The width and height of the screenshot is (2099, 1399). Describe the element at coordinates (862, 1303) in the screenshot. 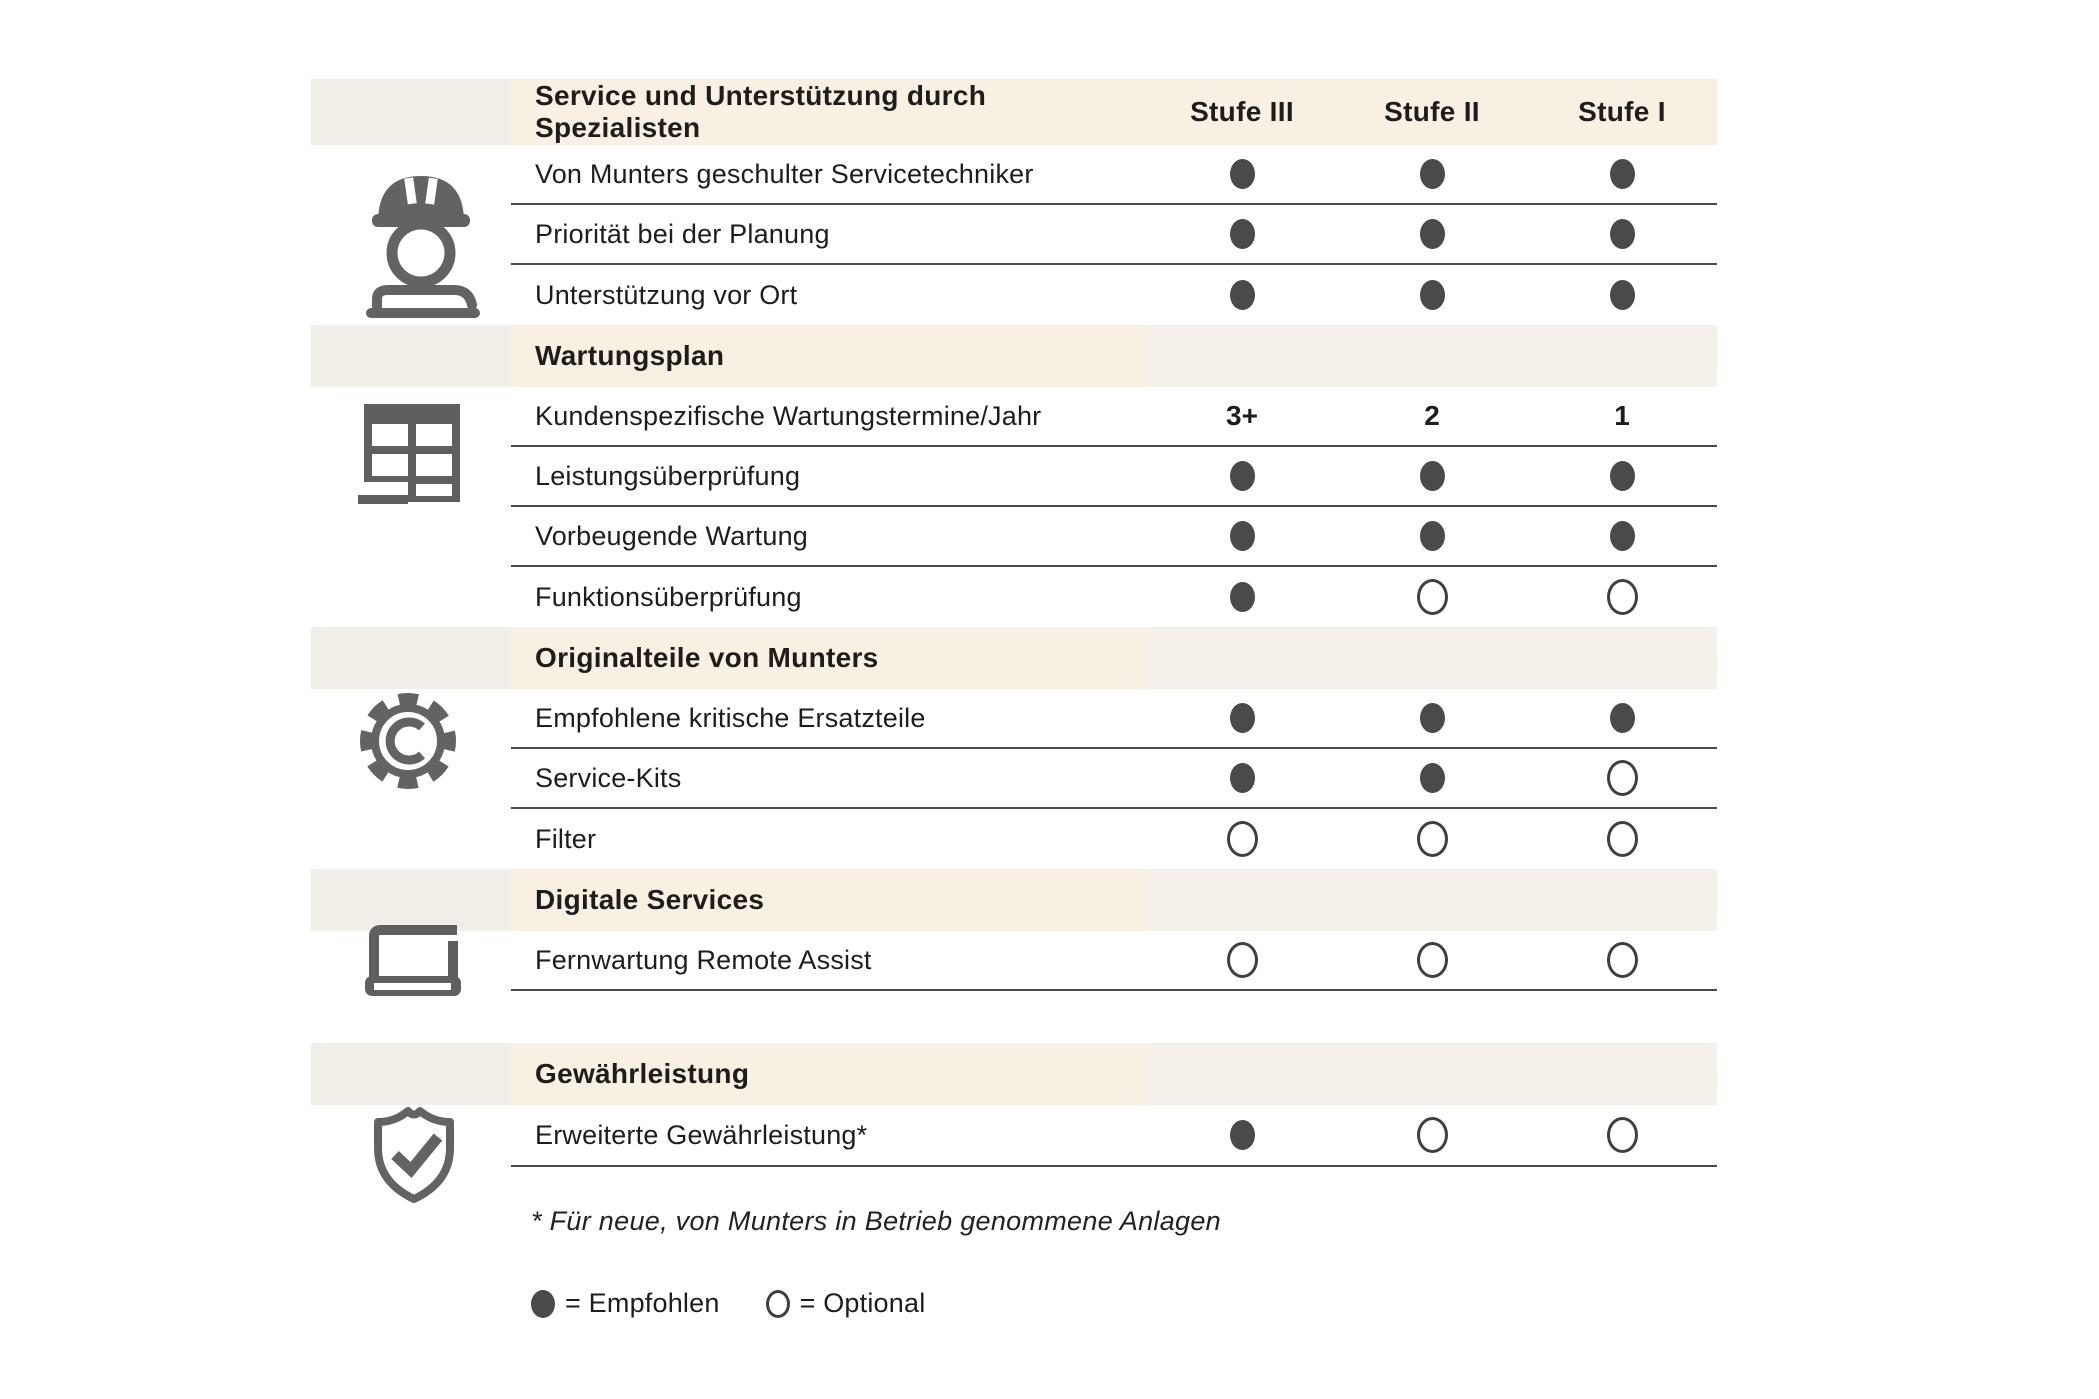

I see `legend-empty-label: = Optional` at that location.